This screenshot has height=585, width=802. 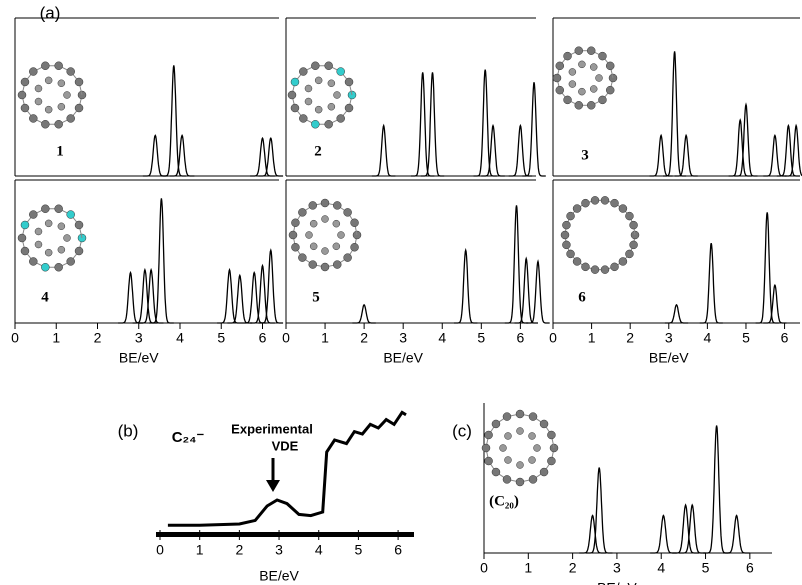 I want to click on panel-label: (b), so click(x=128, y=430).